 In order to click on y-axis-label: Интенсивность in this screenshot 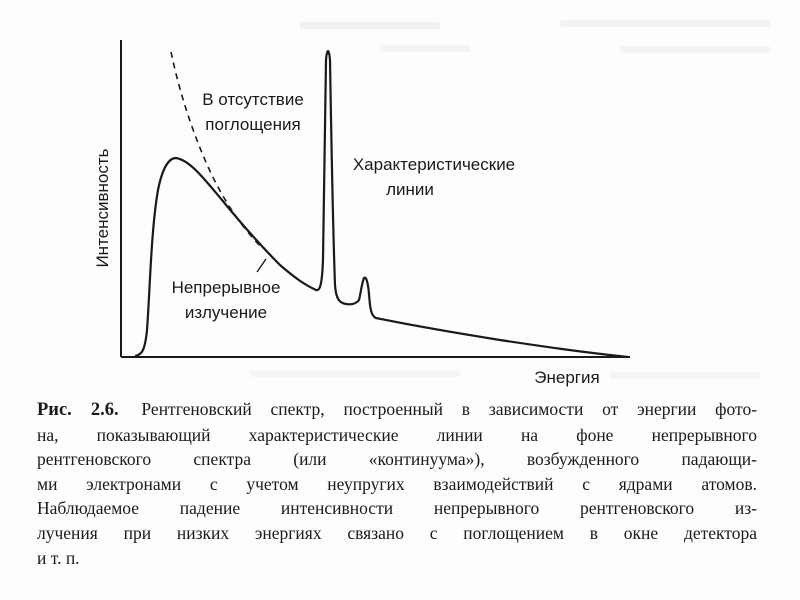, I will do `click(102, 207)`.